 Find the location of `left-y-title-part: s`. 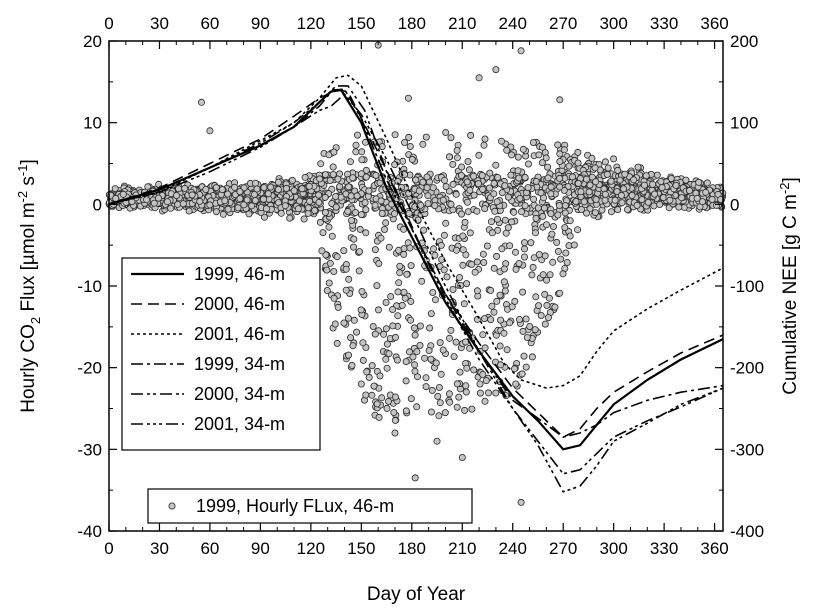

left-y-title-part: s is located at coordinates (28, 183).